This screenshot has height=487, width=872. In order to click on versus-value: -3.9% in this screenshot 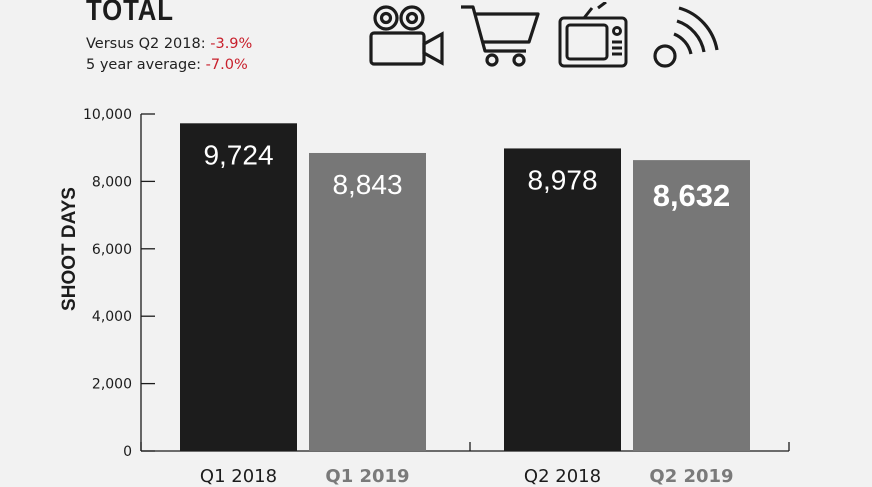, I will do `click(231, 44)`.